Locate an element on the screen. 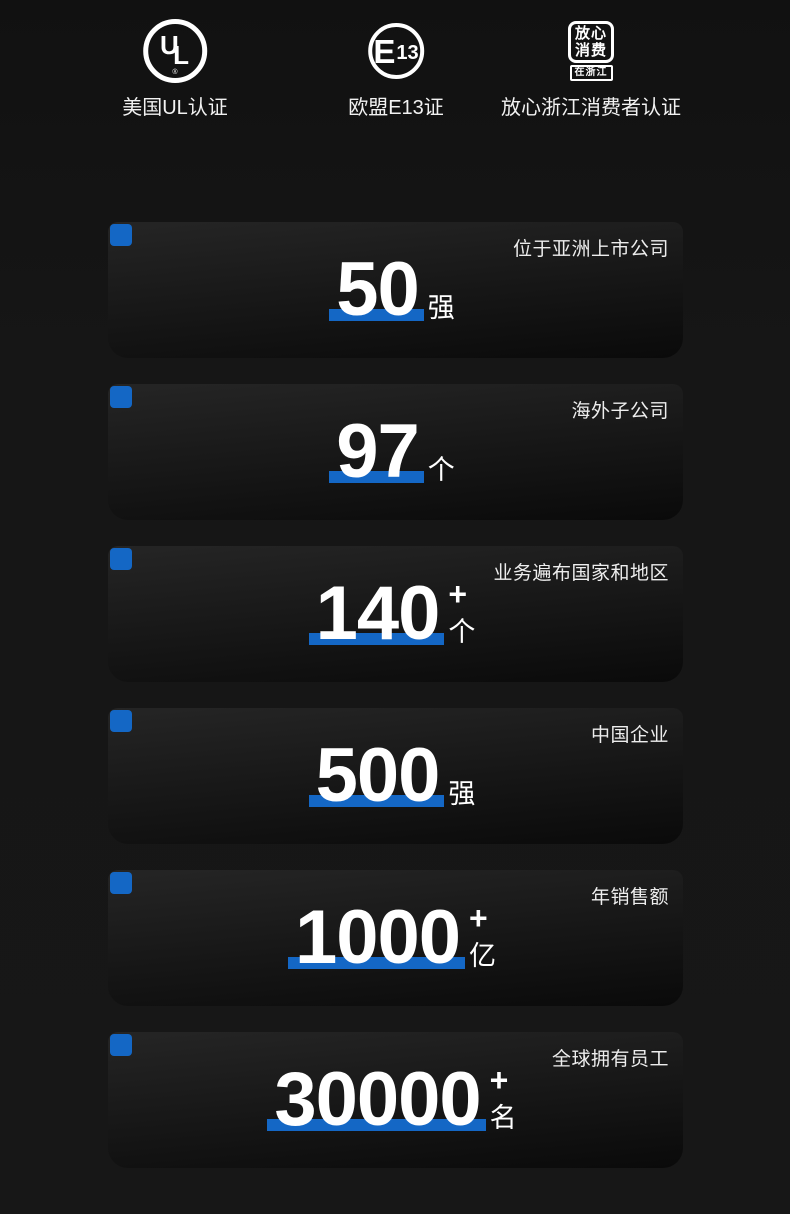  cert-zhejiang-label: 放心浙江消费者认证 is located at coordinates (591, 108).